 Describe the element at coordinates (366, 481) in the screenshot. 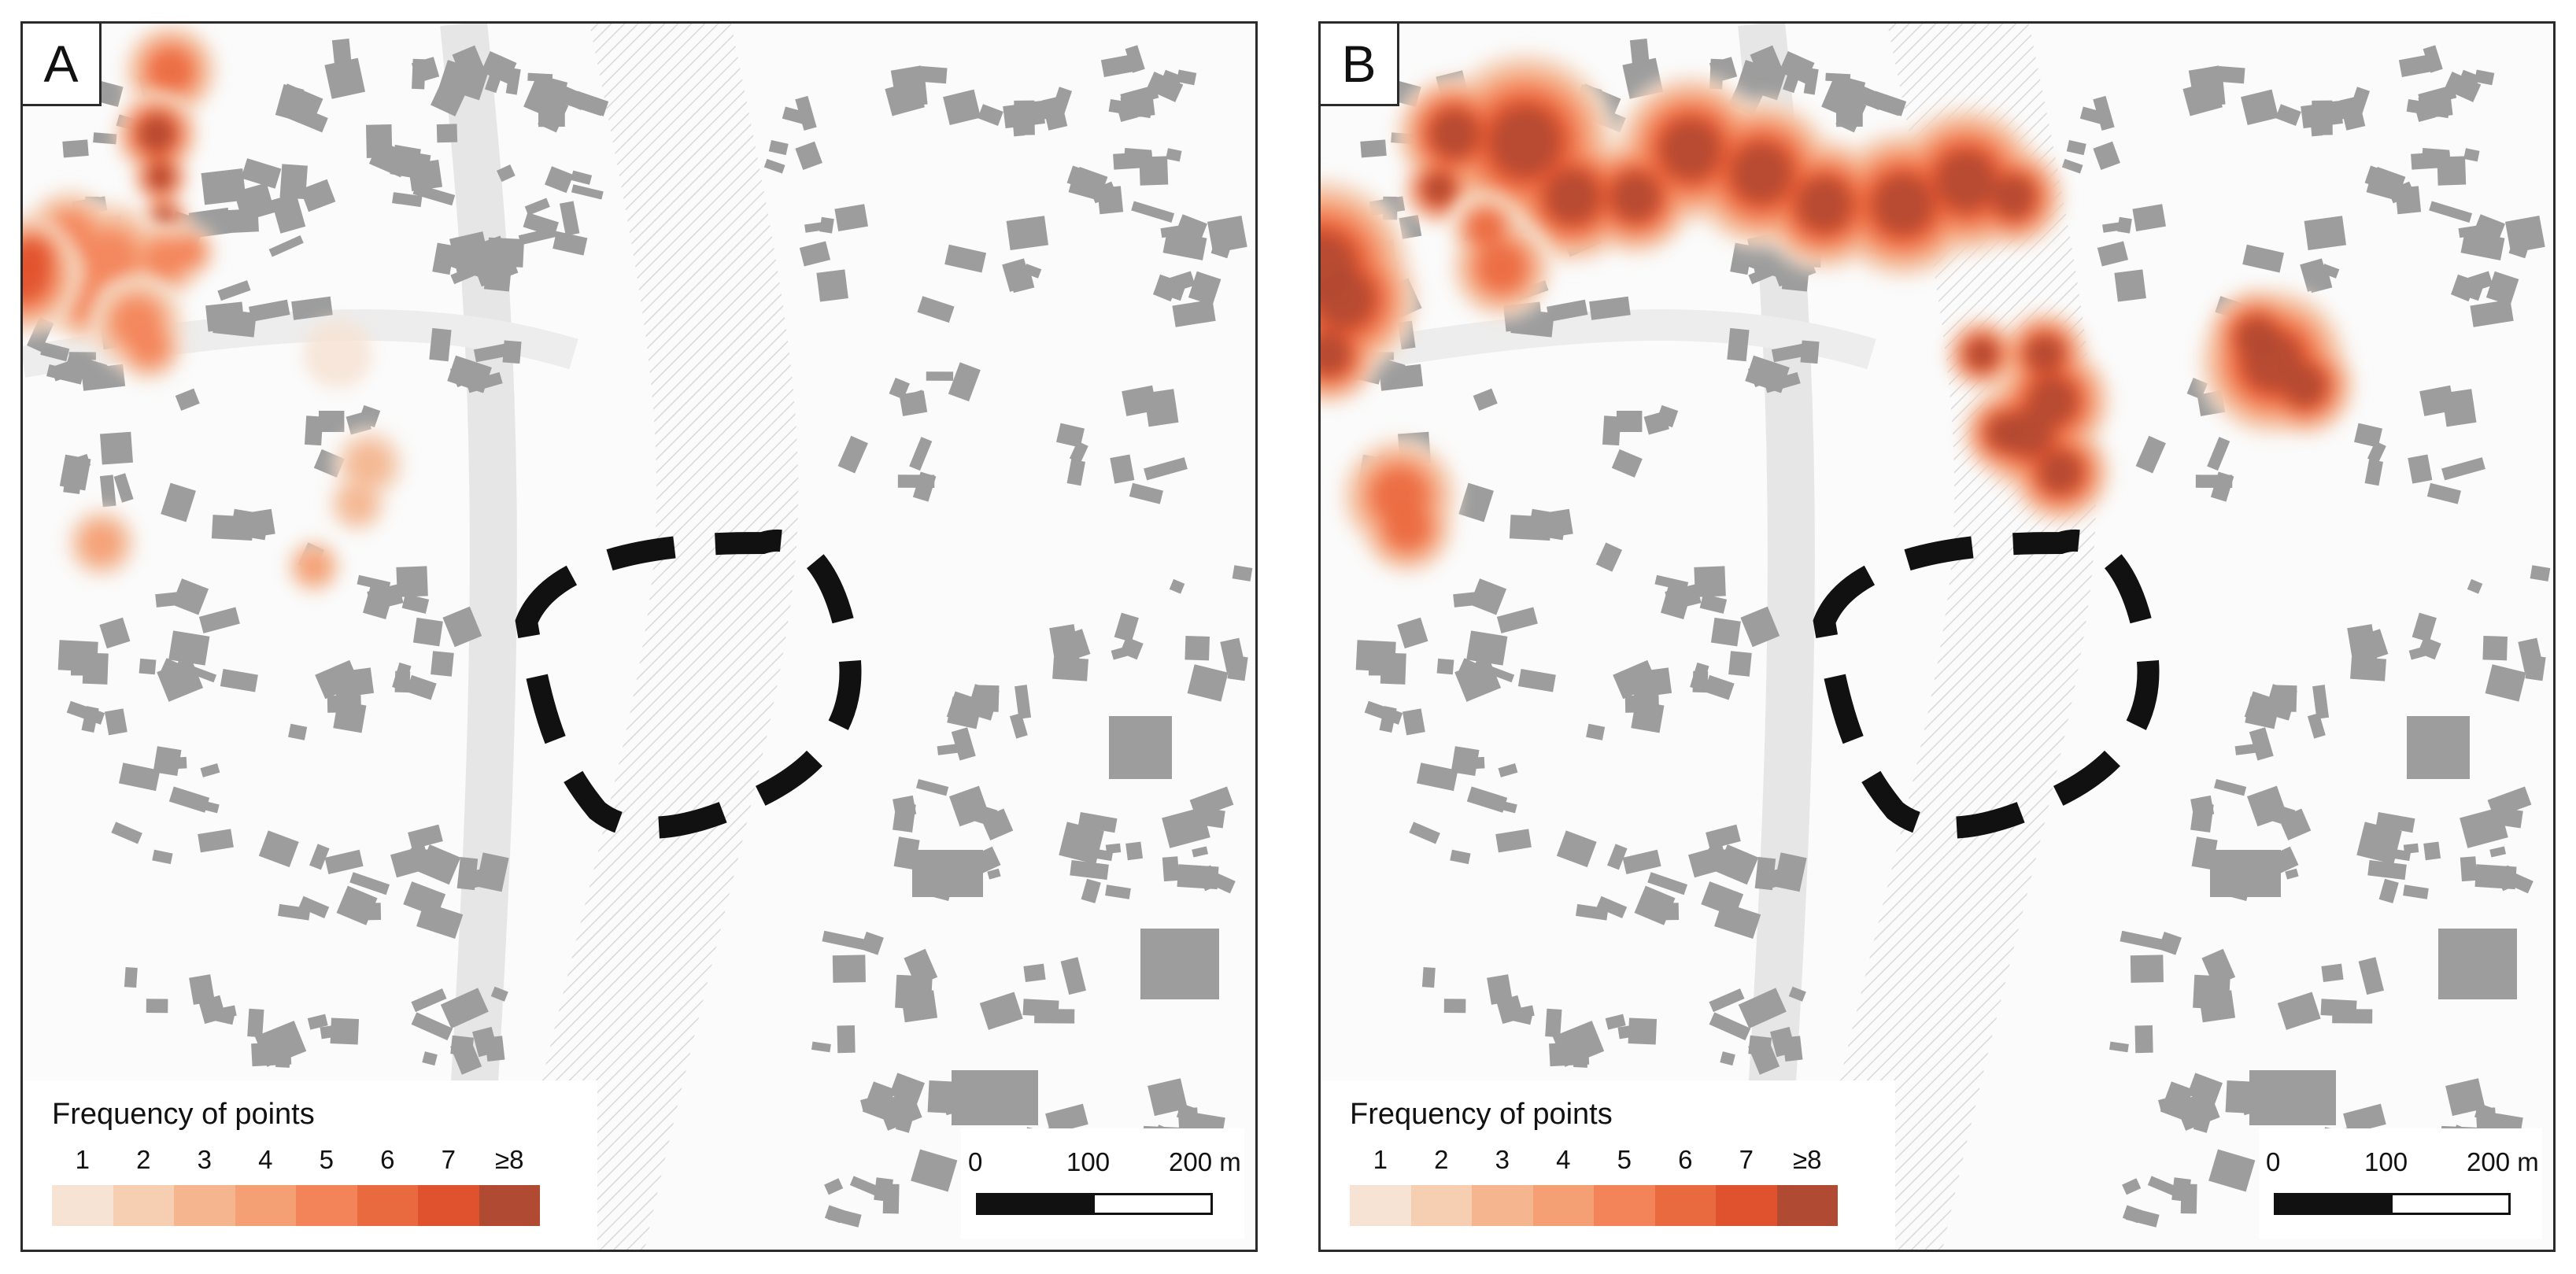

I see `hotspot-south` at that location.